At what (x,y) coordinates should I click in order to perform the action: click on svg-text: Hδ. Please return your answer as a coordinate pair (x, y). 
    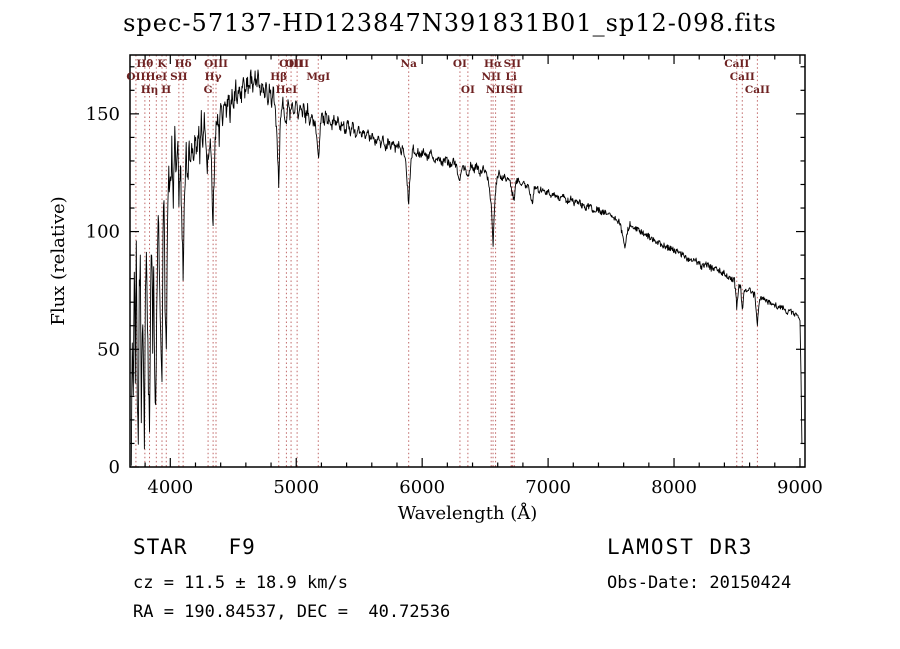
    Looking at the image, I should click on (183, 64).